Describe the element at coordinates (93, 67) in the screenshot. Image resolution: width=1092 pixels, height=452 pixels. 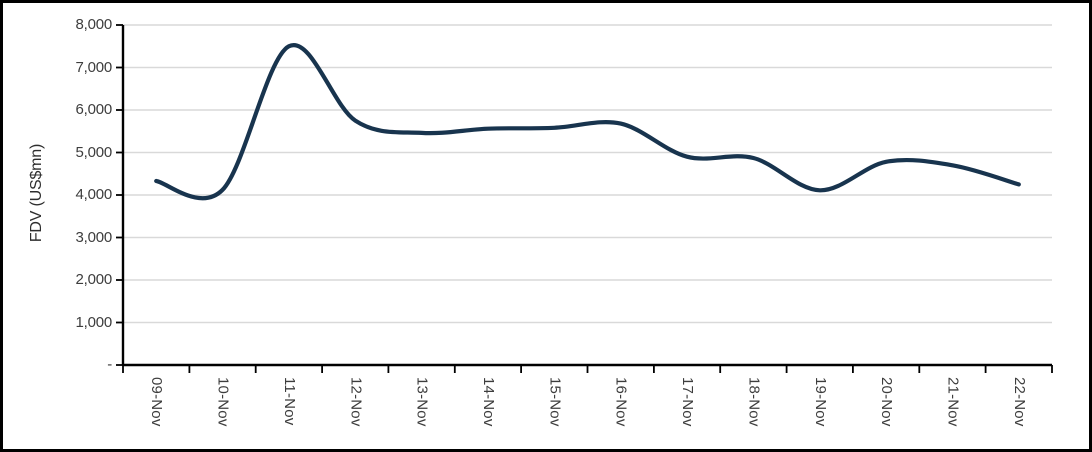
I see `y-tick-label: 7,000` at that location.